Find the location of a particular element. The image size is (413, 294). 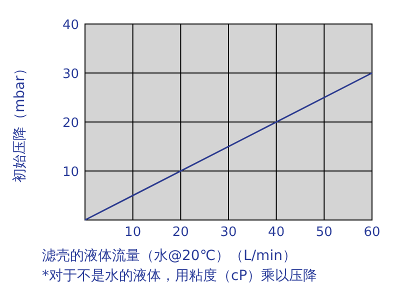

x-axis-title: 滤壳的液体流量（水@20℃）（L/min） is located at coordinates (169, 256).